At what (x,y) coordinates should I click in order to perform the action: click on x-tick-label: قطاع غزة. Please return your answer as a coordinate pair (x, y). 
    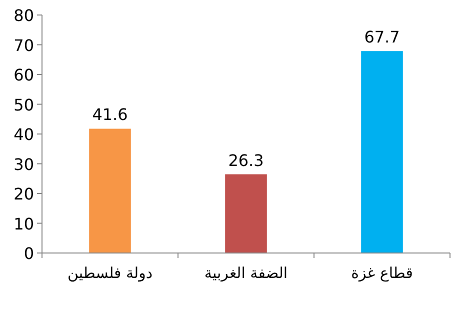
    Looking at the image, I should click on (382, 273).